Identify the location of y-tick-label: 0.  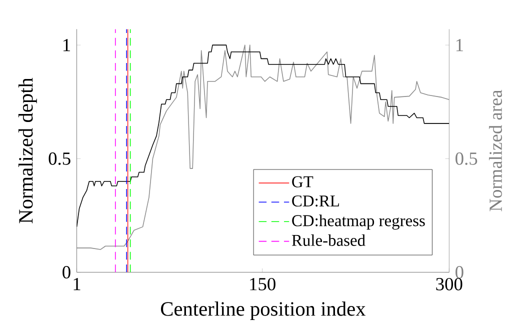
(66, 272).